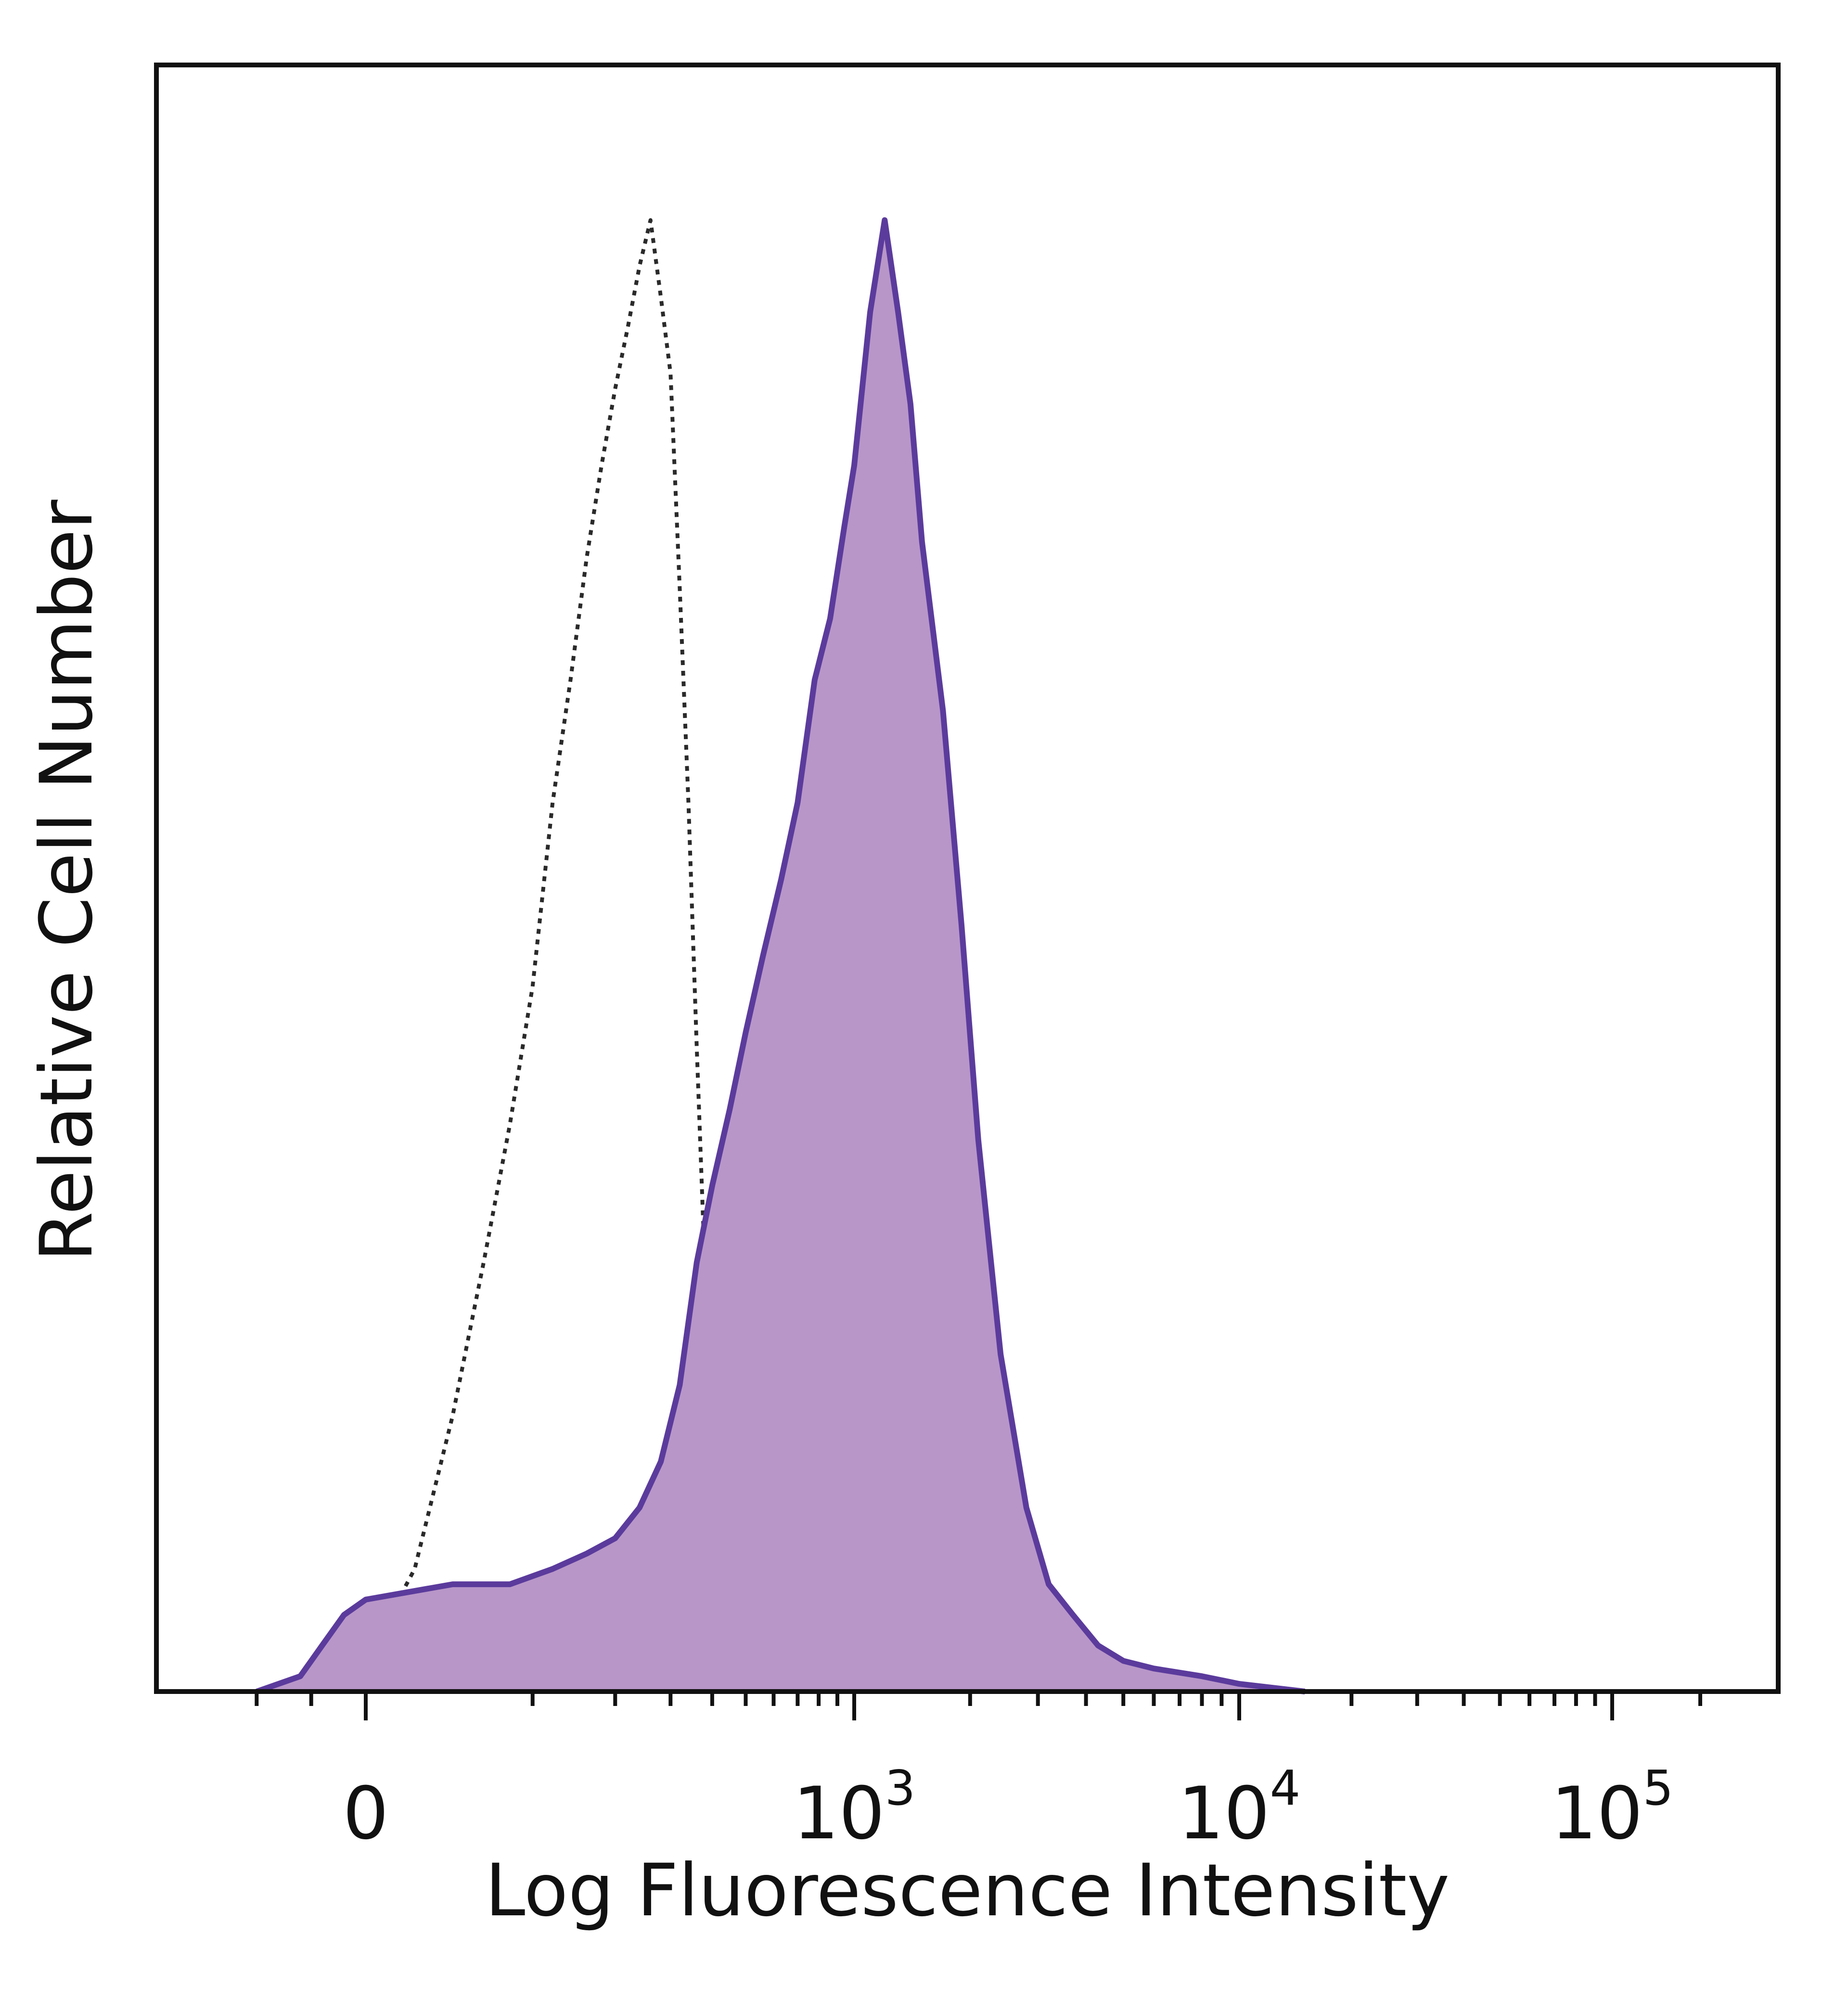  I want to click on x-tick-label: 10⁴, so click(1239, 1808).